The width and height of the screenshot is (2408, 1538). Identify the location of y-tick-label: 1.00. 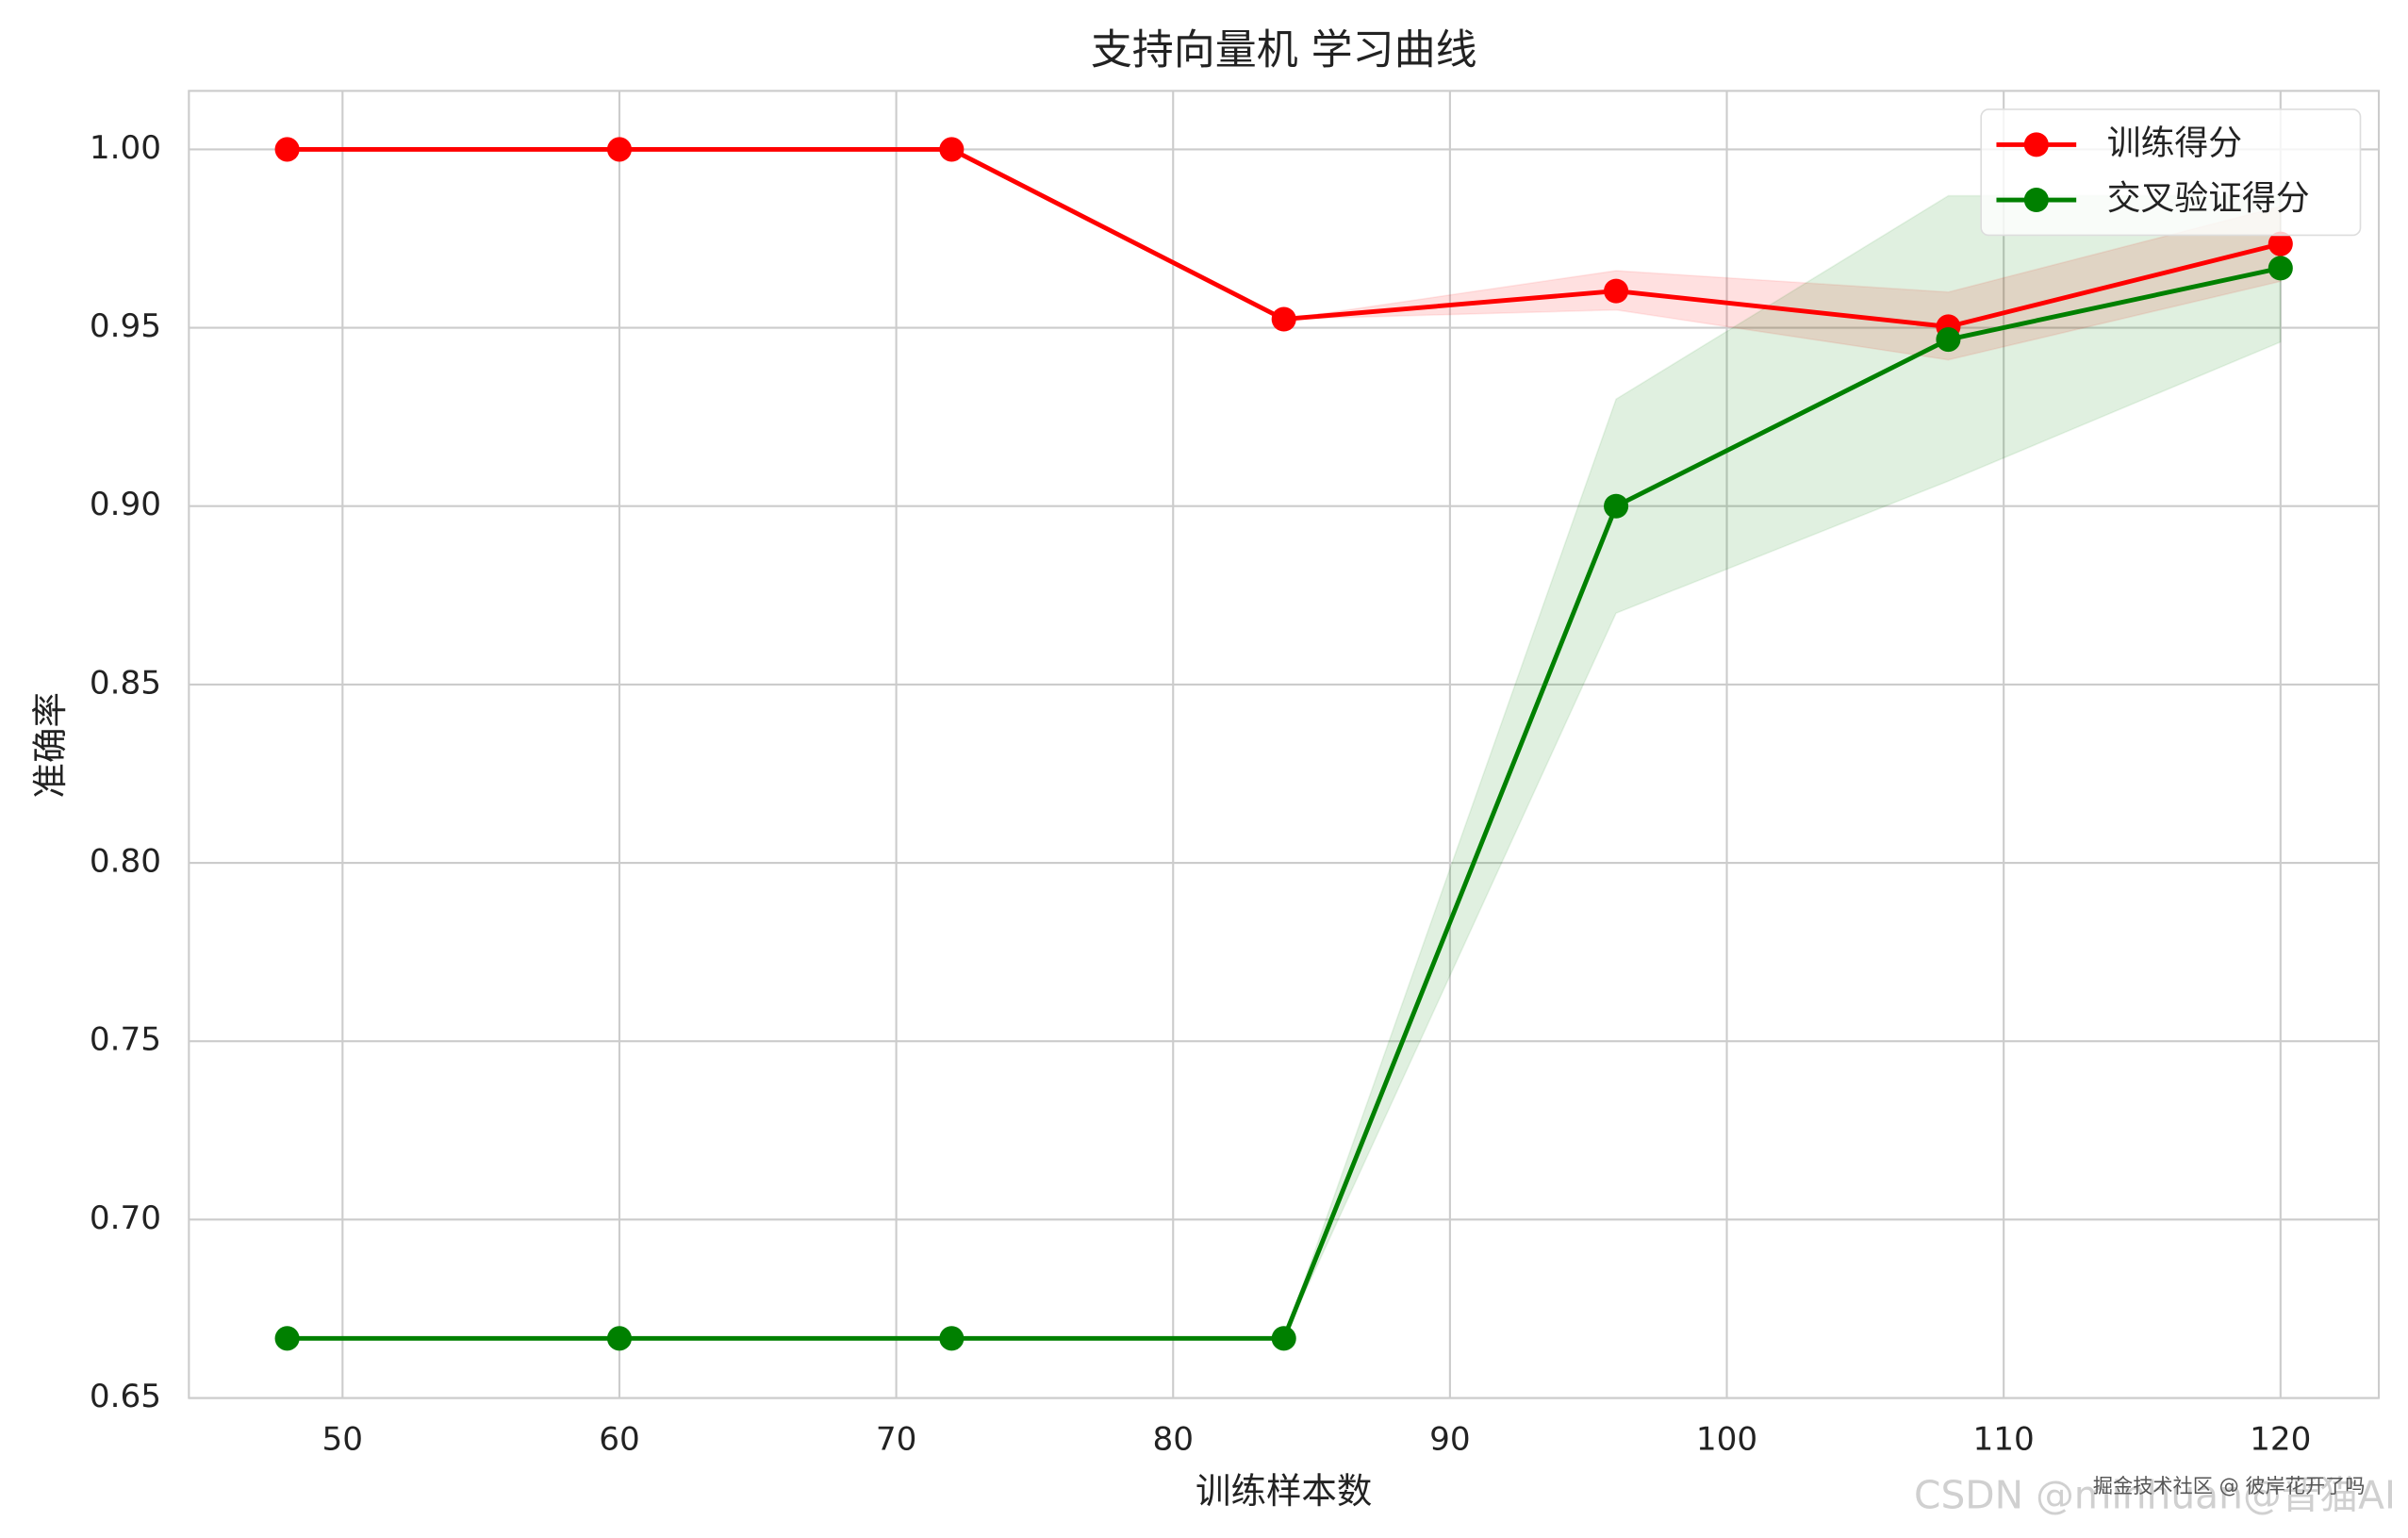
(125, 148).